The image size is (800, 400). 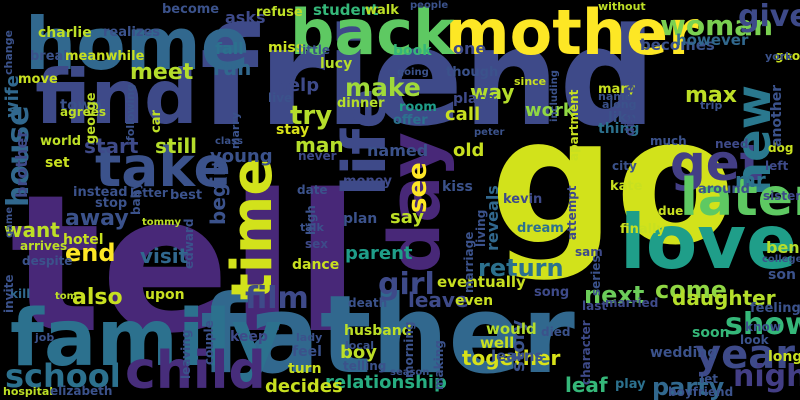 I want to click on word-character: character, so click(x=586, y=352).